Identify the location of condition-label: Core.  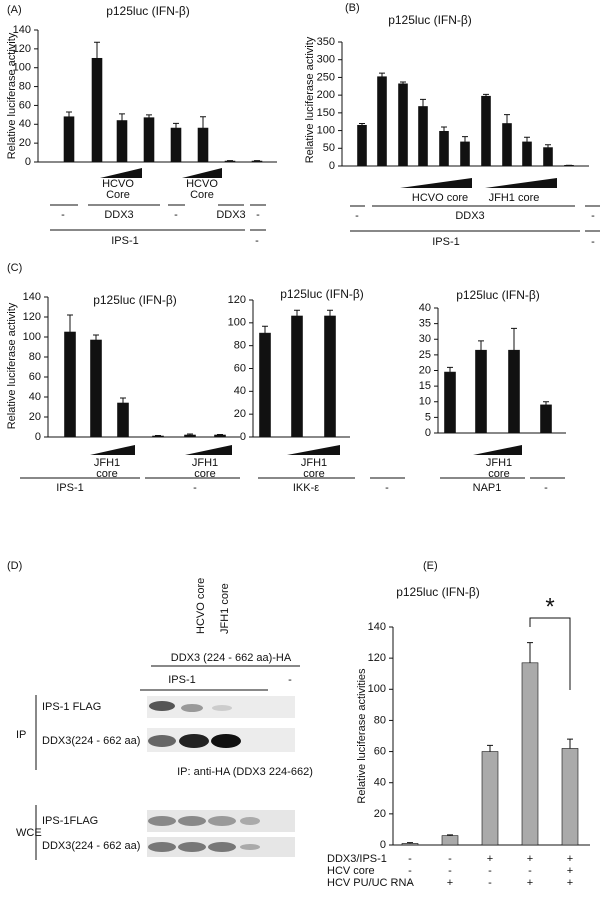
(202, 195).